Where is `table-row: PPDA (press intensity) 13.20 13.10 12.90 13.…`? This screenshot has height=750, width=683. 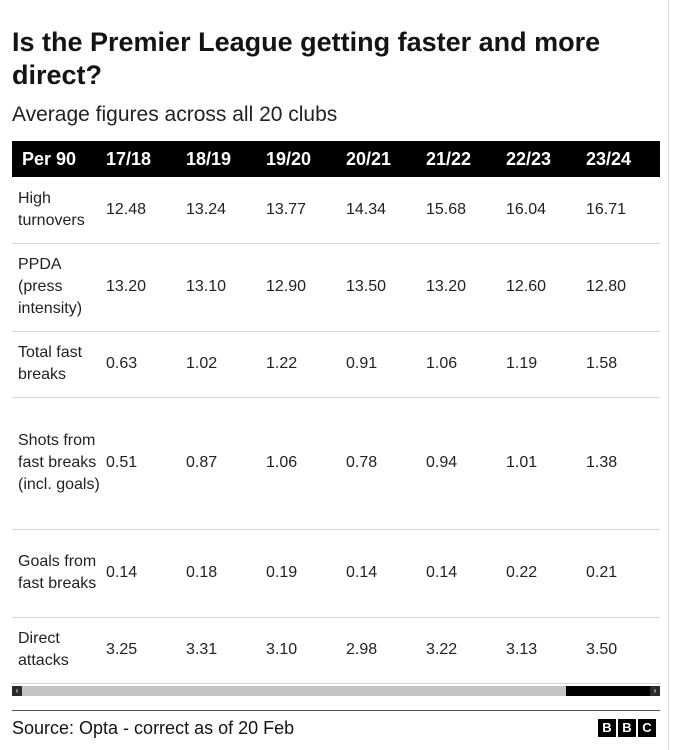
table-row: PPDA (press intensity) 13.20 13.10 12.90 13.… is located at coordinates (336, 287).